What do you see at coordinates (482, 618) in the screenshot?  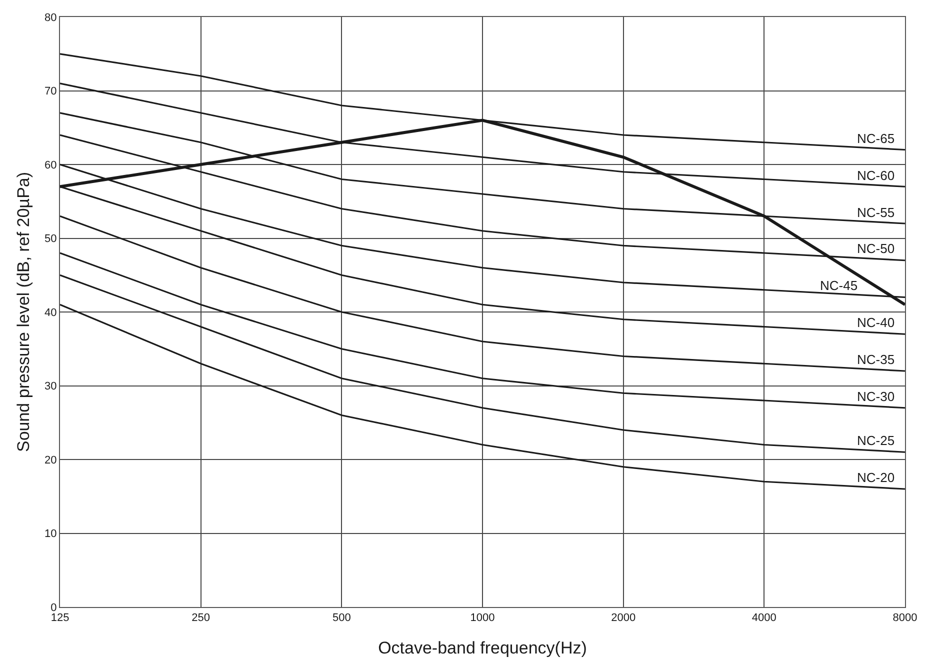 I see `x-tick-label: 1000` at bounding box center [482, 618].